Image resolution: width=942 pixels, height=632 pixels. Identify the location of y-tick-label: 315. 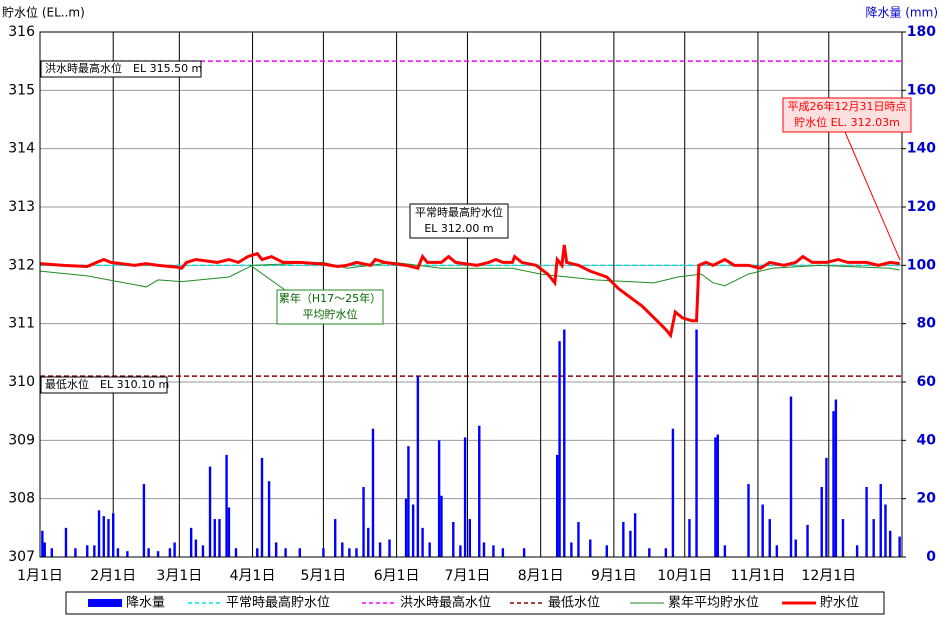
(21, 90).